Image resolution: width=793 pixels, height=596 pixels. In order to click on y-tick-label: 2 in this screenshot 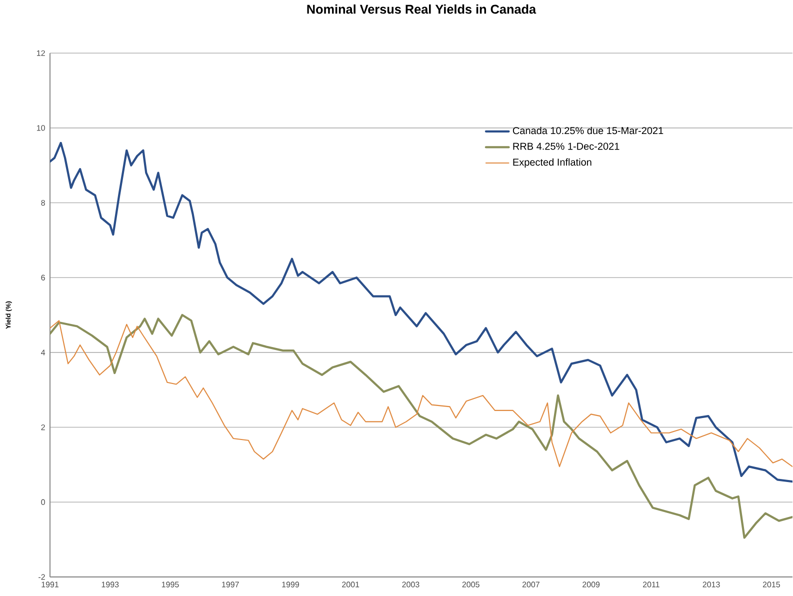, I will do `click(43, 427)`.